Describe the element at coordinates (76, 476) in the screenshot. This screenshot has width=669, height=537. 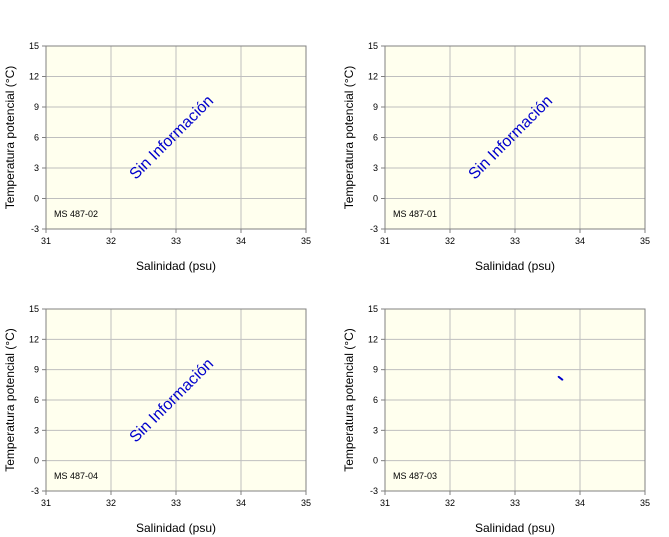
I see `station-label: MS 487-04` at that location.